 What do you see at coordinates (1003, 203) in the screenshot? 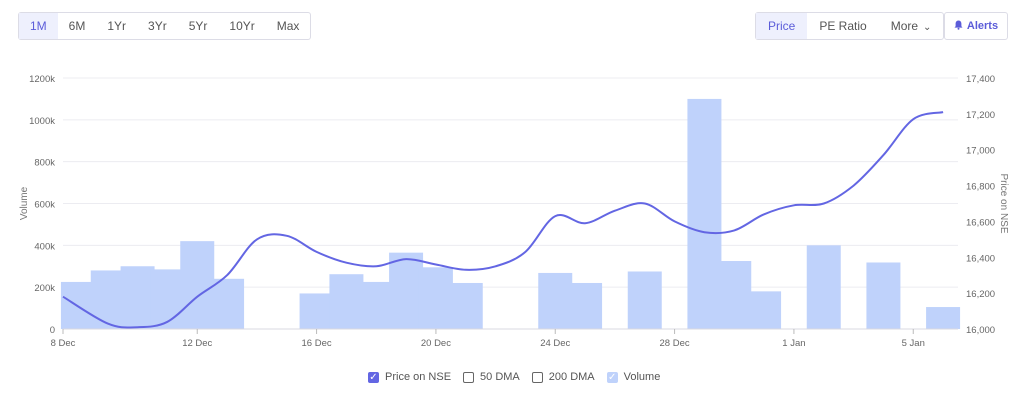
I see `y-axis-label-right: Price on NSE` at bounding box center [1003, 203].